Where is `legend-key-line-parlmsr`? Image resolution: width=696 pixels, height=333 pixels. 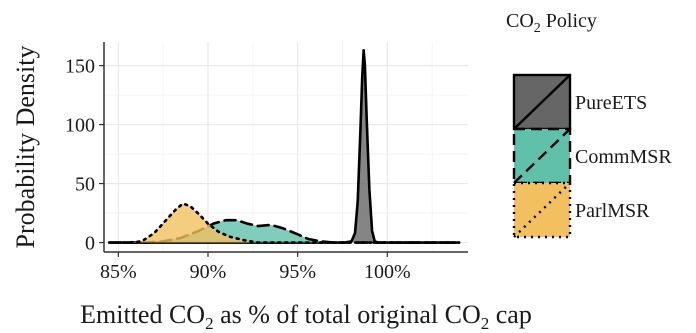
legend-key-line-parlmsr is located at coordinates (542, 210).